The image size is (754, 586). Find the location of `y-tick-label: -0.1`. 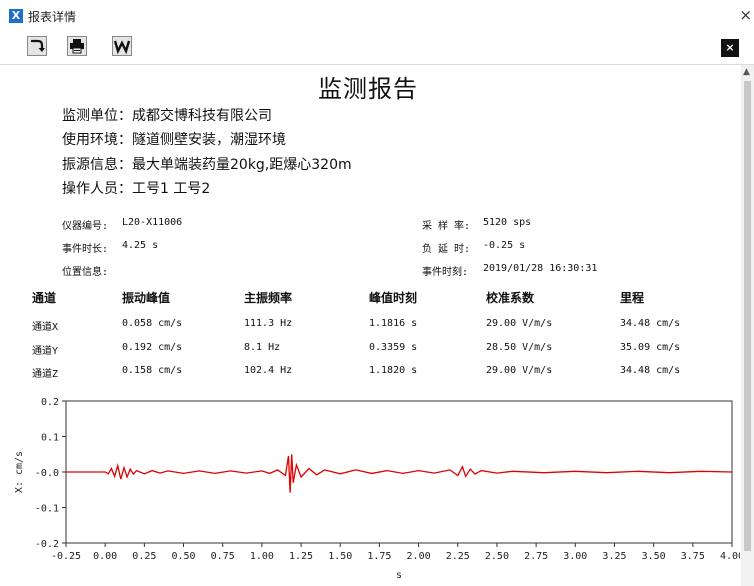

y-tick-label: -0.1 is located at coordinates (47, 509).